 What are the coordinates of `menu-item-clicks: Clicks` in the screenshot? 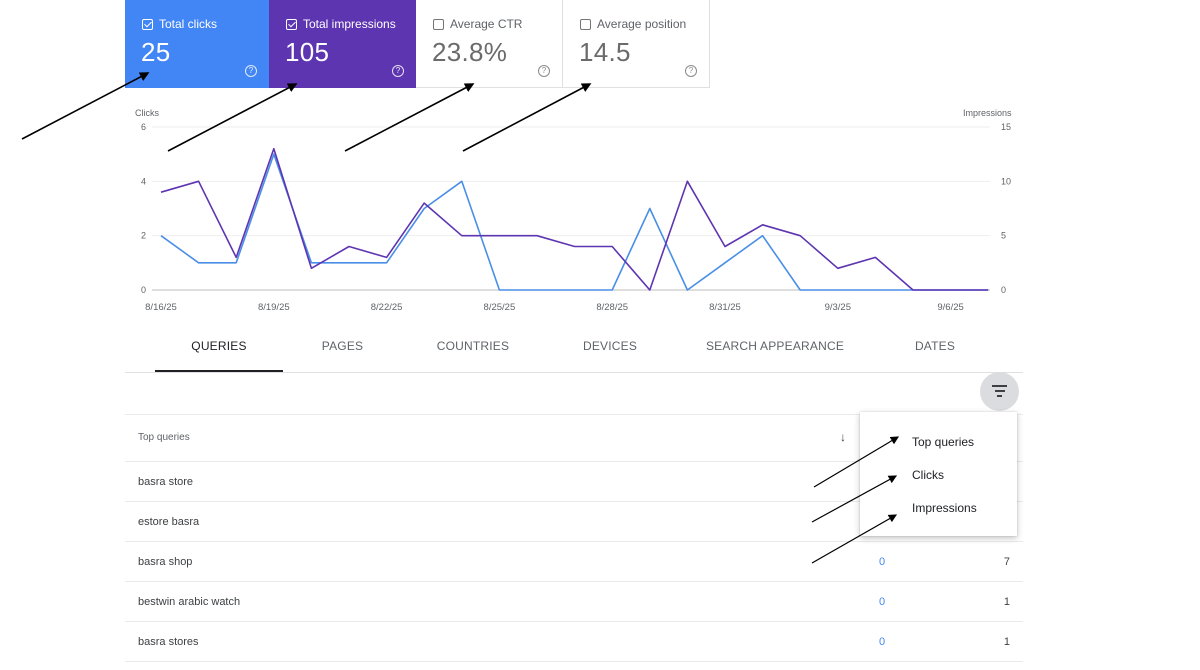 It's located at (928, 475).